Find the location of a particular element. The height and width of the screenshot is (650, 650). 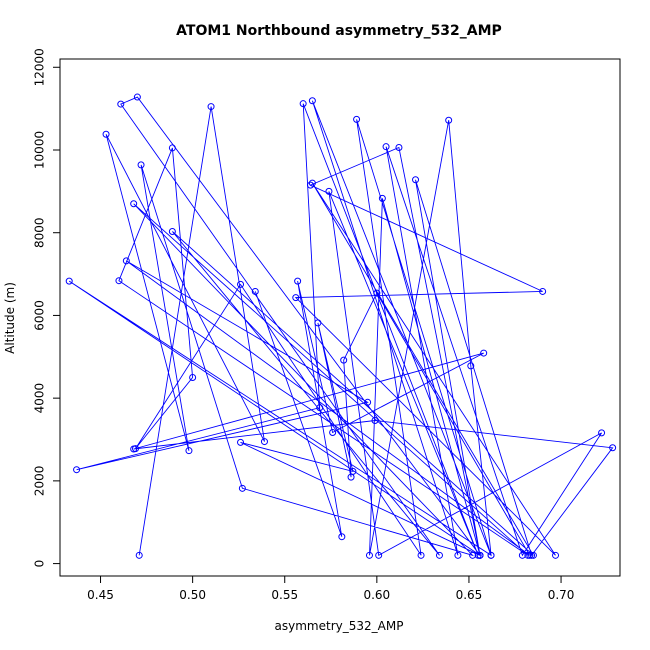

y-tick-label: 2000 is located at coordinates (40, 481).